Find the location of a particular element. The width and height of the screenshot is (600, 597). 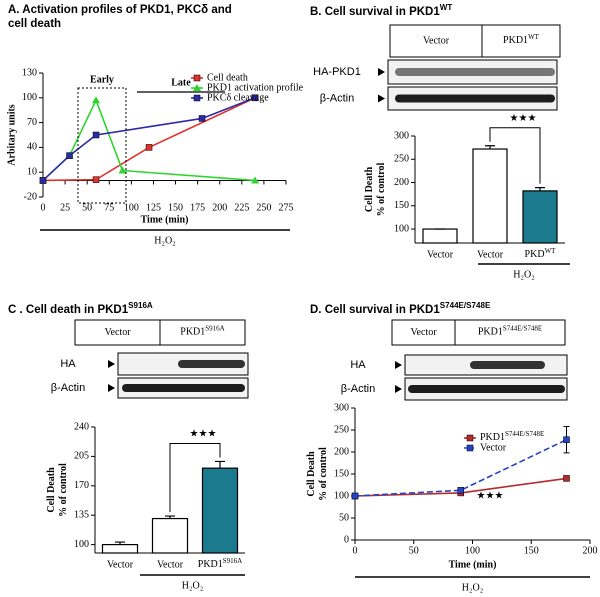

y-tick-label: 170 is located at coordinates (81, 485).